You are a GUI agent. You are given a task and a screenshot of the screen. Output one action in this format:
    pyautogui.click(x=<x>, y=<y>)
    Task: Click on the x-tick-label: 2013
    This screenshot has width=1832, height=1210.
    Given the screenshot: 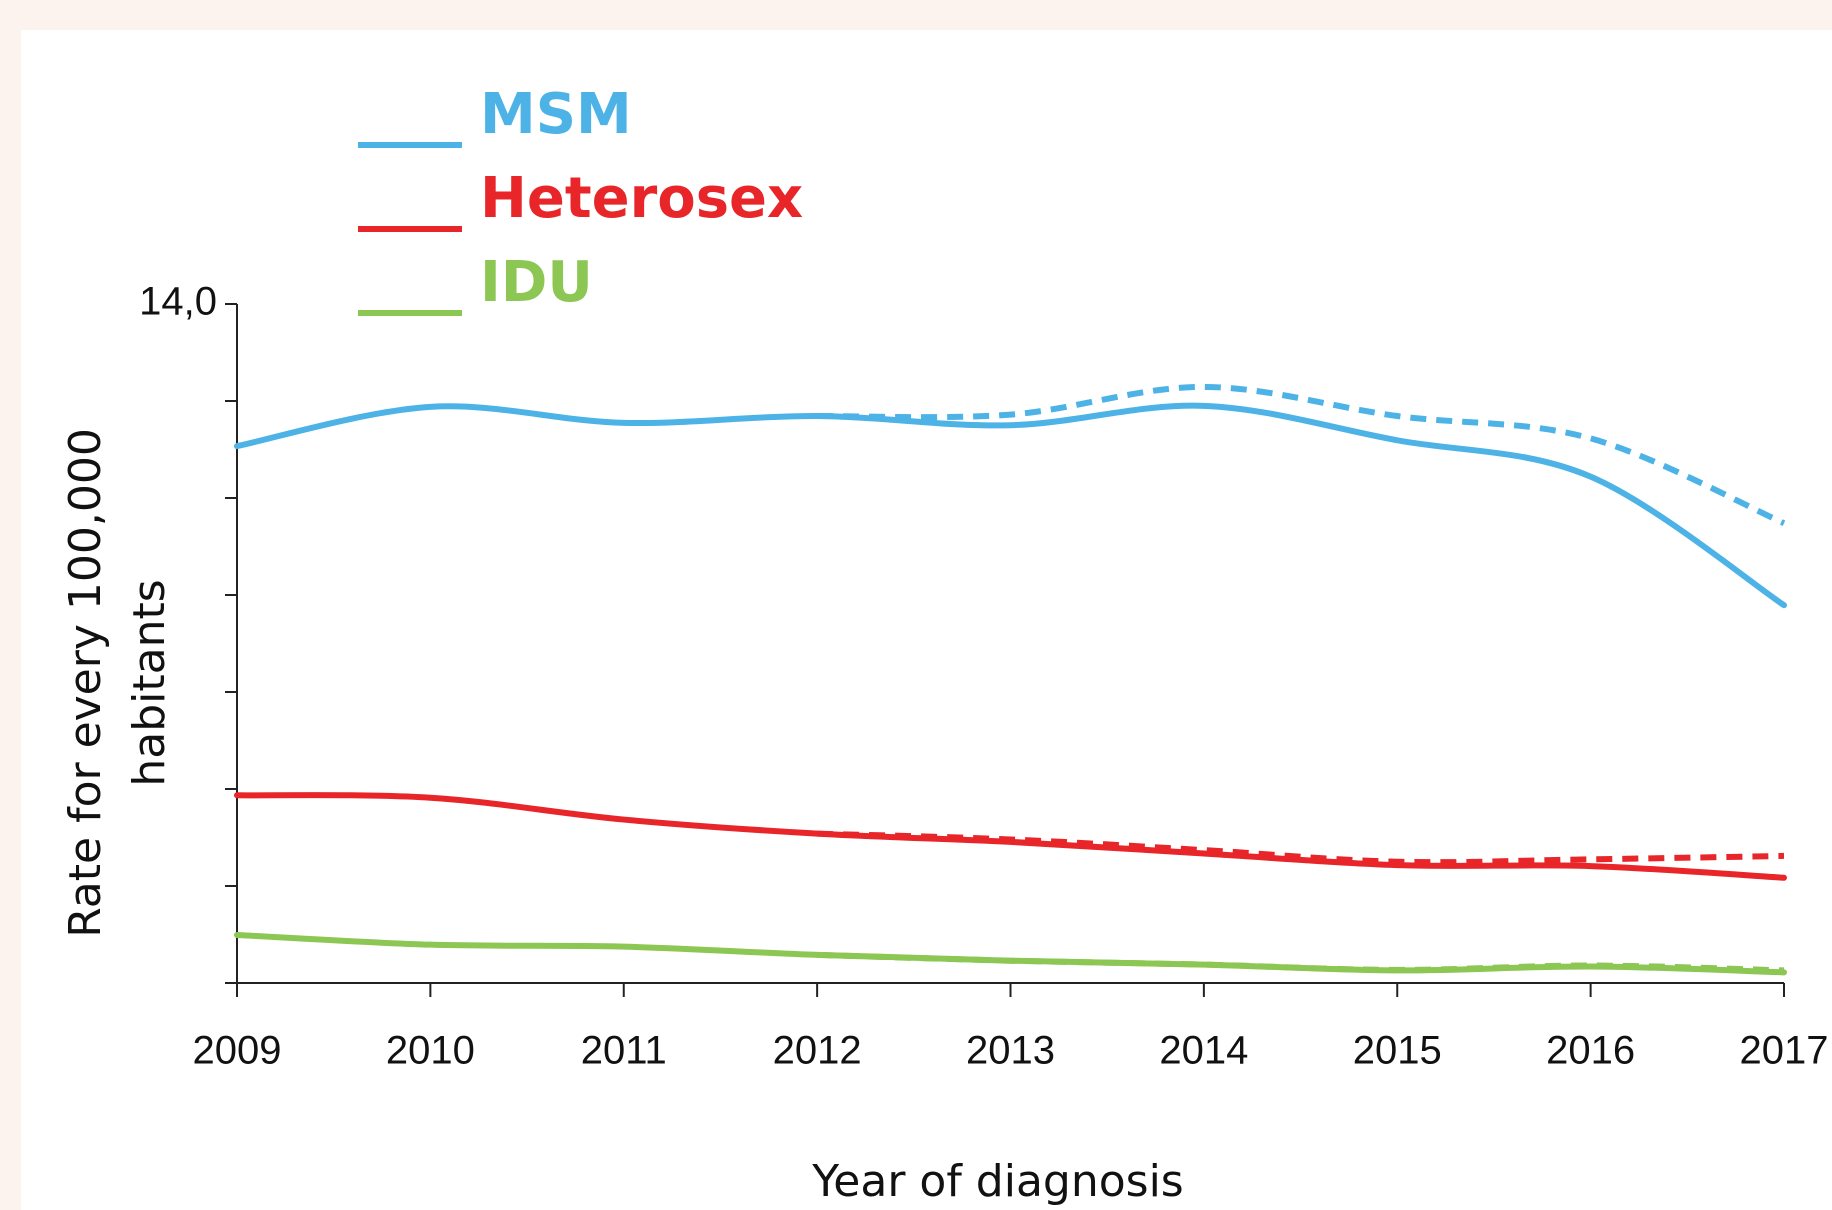 What is the action you would take?
    pyautogui.click(x=1010, y=1051)
    